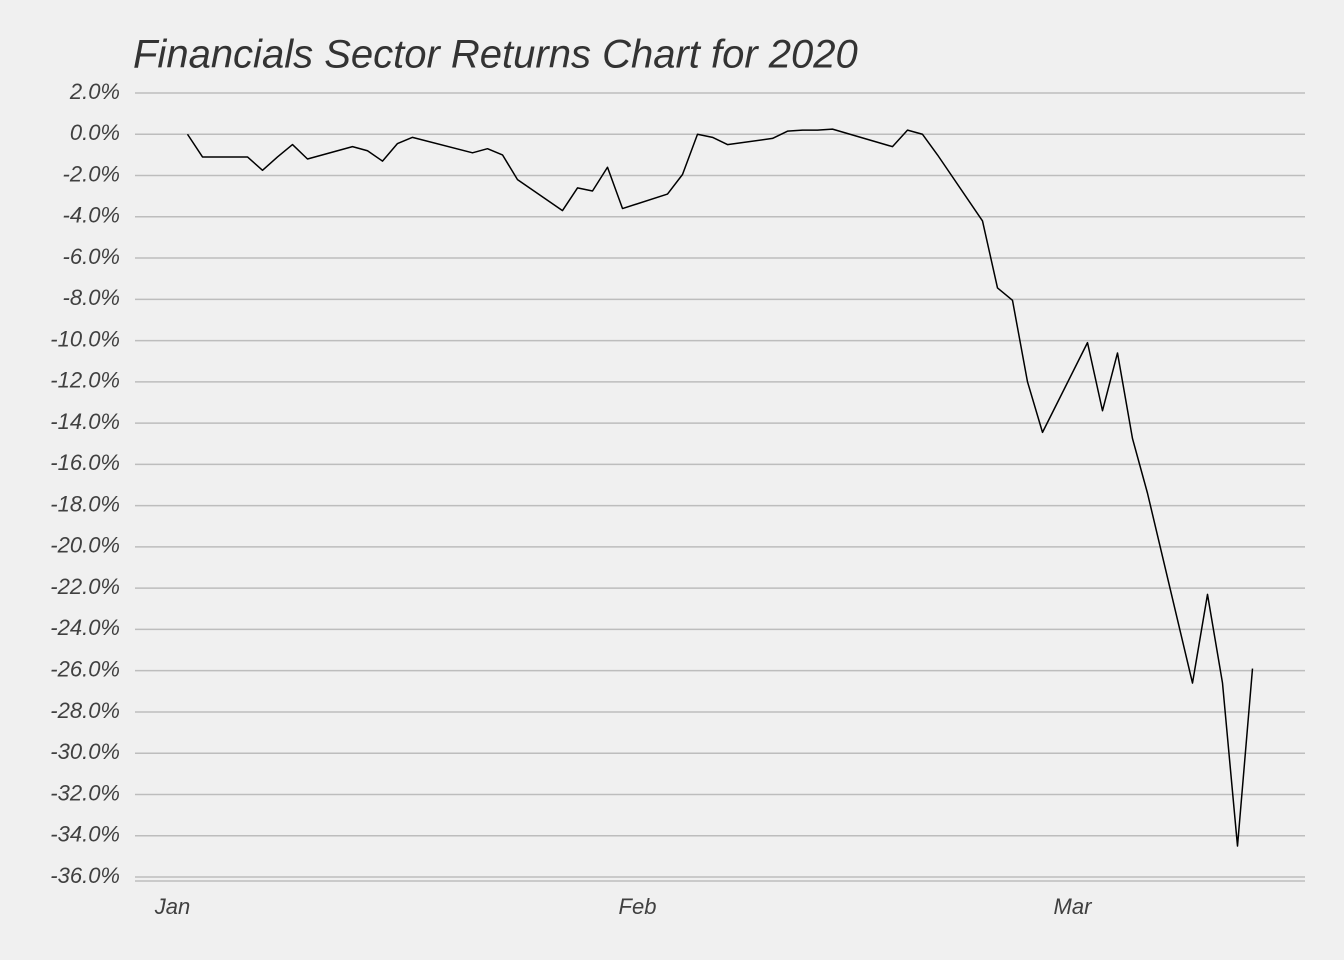 The height and width of the screenshot is (960, 1344). Describe the element at coordinates (85, 421) in the screenshot. I see `y-tick-label: -14.0%` at that location.